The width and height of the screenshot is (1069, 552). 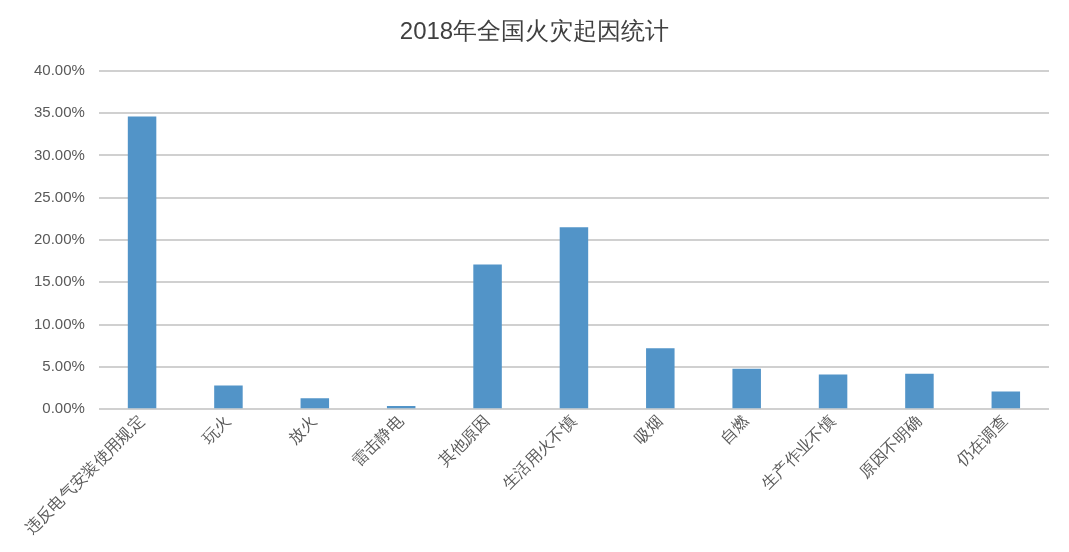 What do you see at coordinates (59, 112) in the screenshot?
I see `y-tick-label: 35.00%` at bounding box center [59, 112].